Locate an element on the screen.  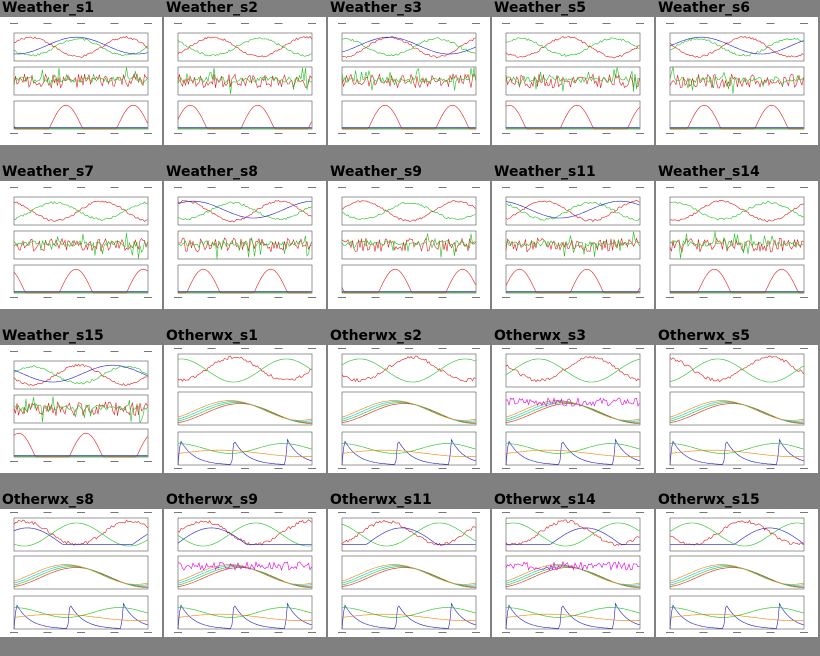
noisy-trace is located at coordinates (572, 402).